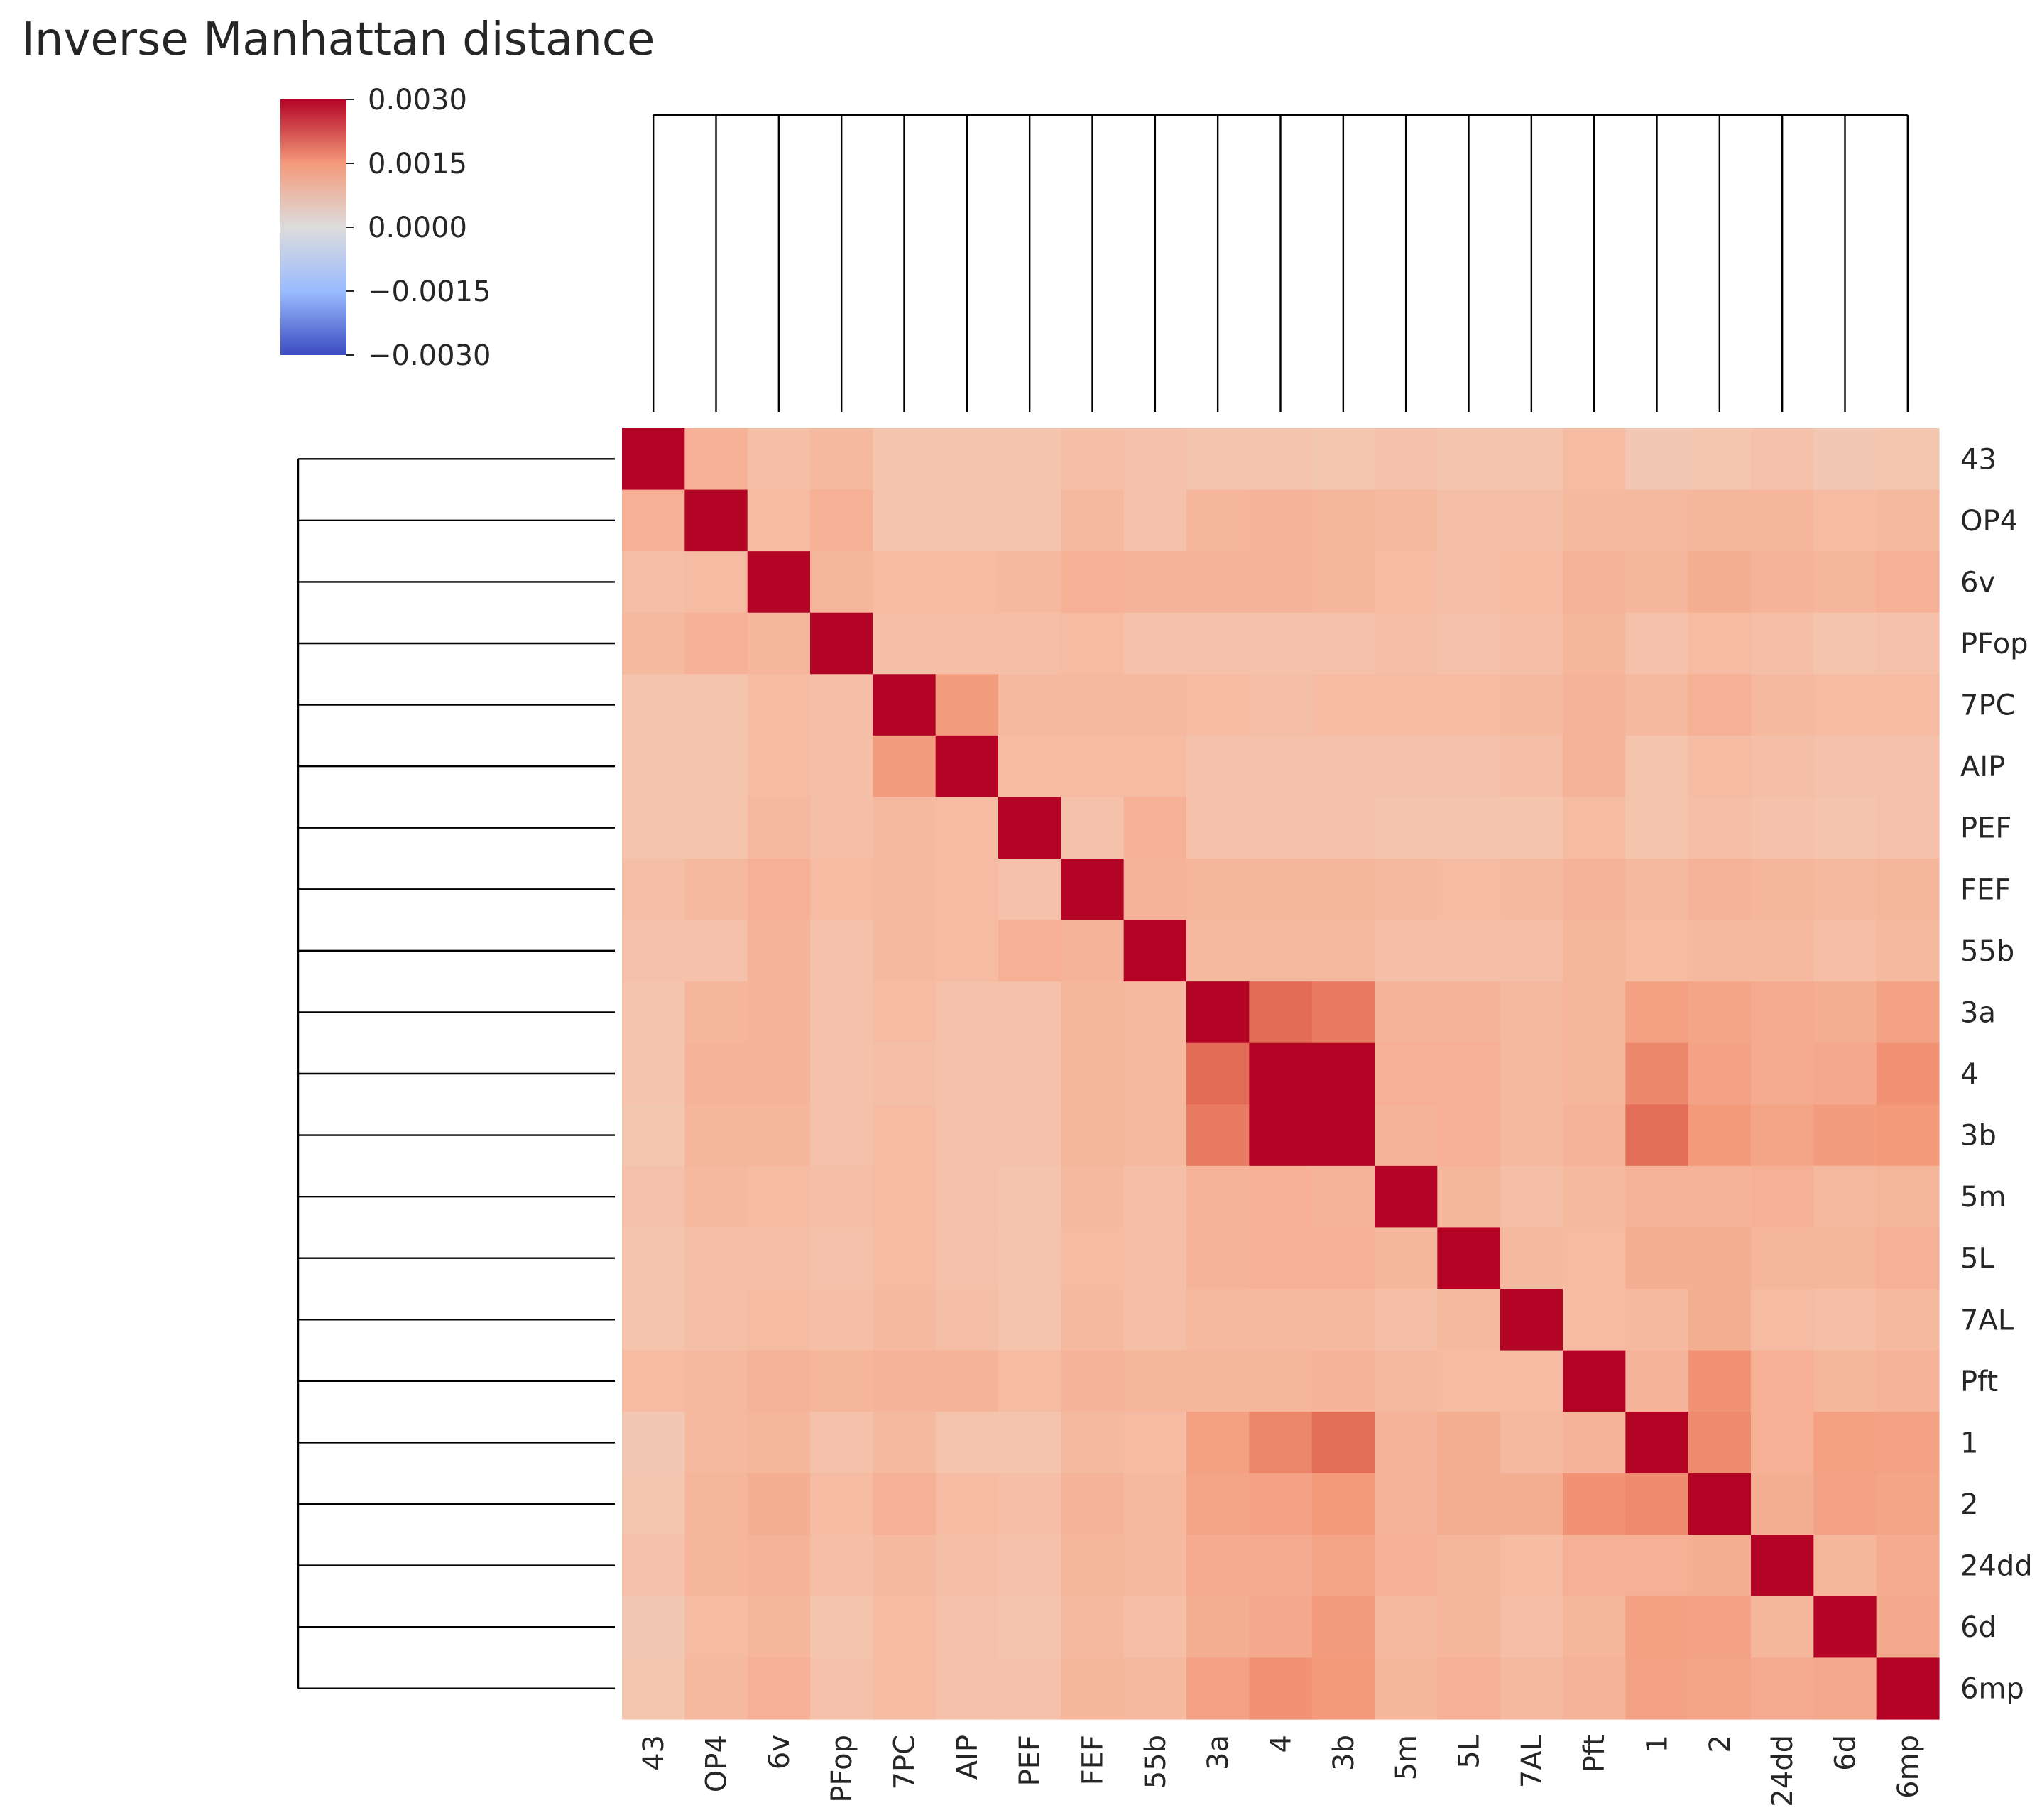  I want to click on row-label: Pft, so click(1979, 1382).